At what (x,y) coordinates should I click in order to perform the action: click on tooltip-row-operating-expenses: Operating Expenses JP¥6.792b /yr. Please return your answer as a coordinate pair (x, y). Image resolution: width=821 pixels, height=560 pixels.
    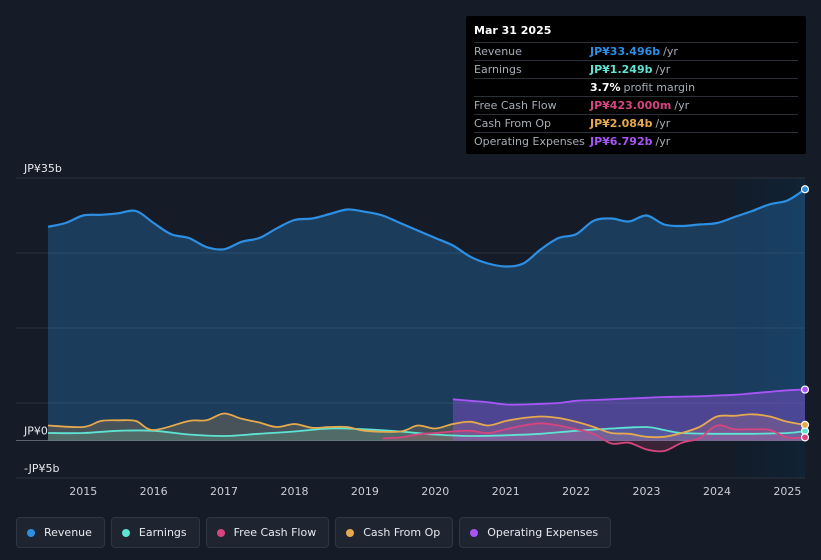
    Looking at the image, I should click on (636, 141).